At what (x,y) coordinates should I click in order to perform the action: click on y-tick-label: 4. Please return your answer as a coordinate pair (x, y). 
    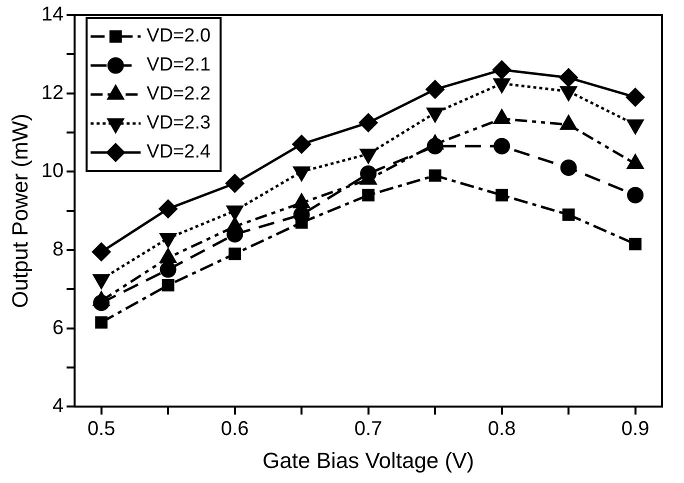
    Looking at the image, I should click on (58, 406).